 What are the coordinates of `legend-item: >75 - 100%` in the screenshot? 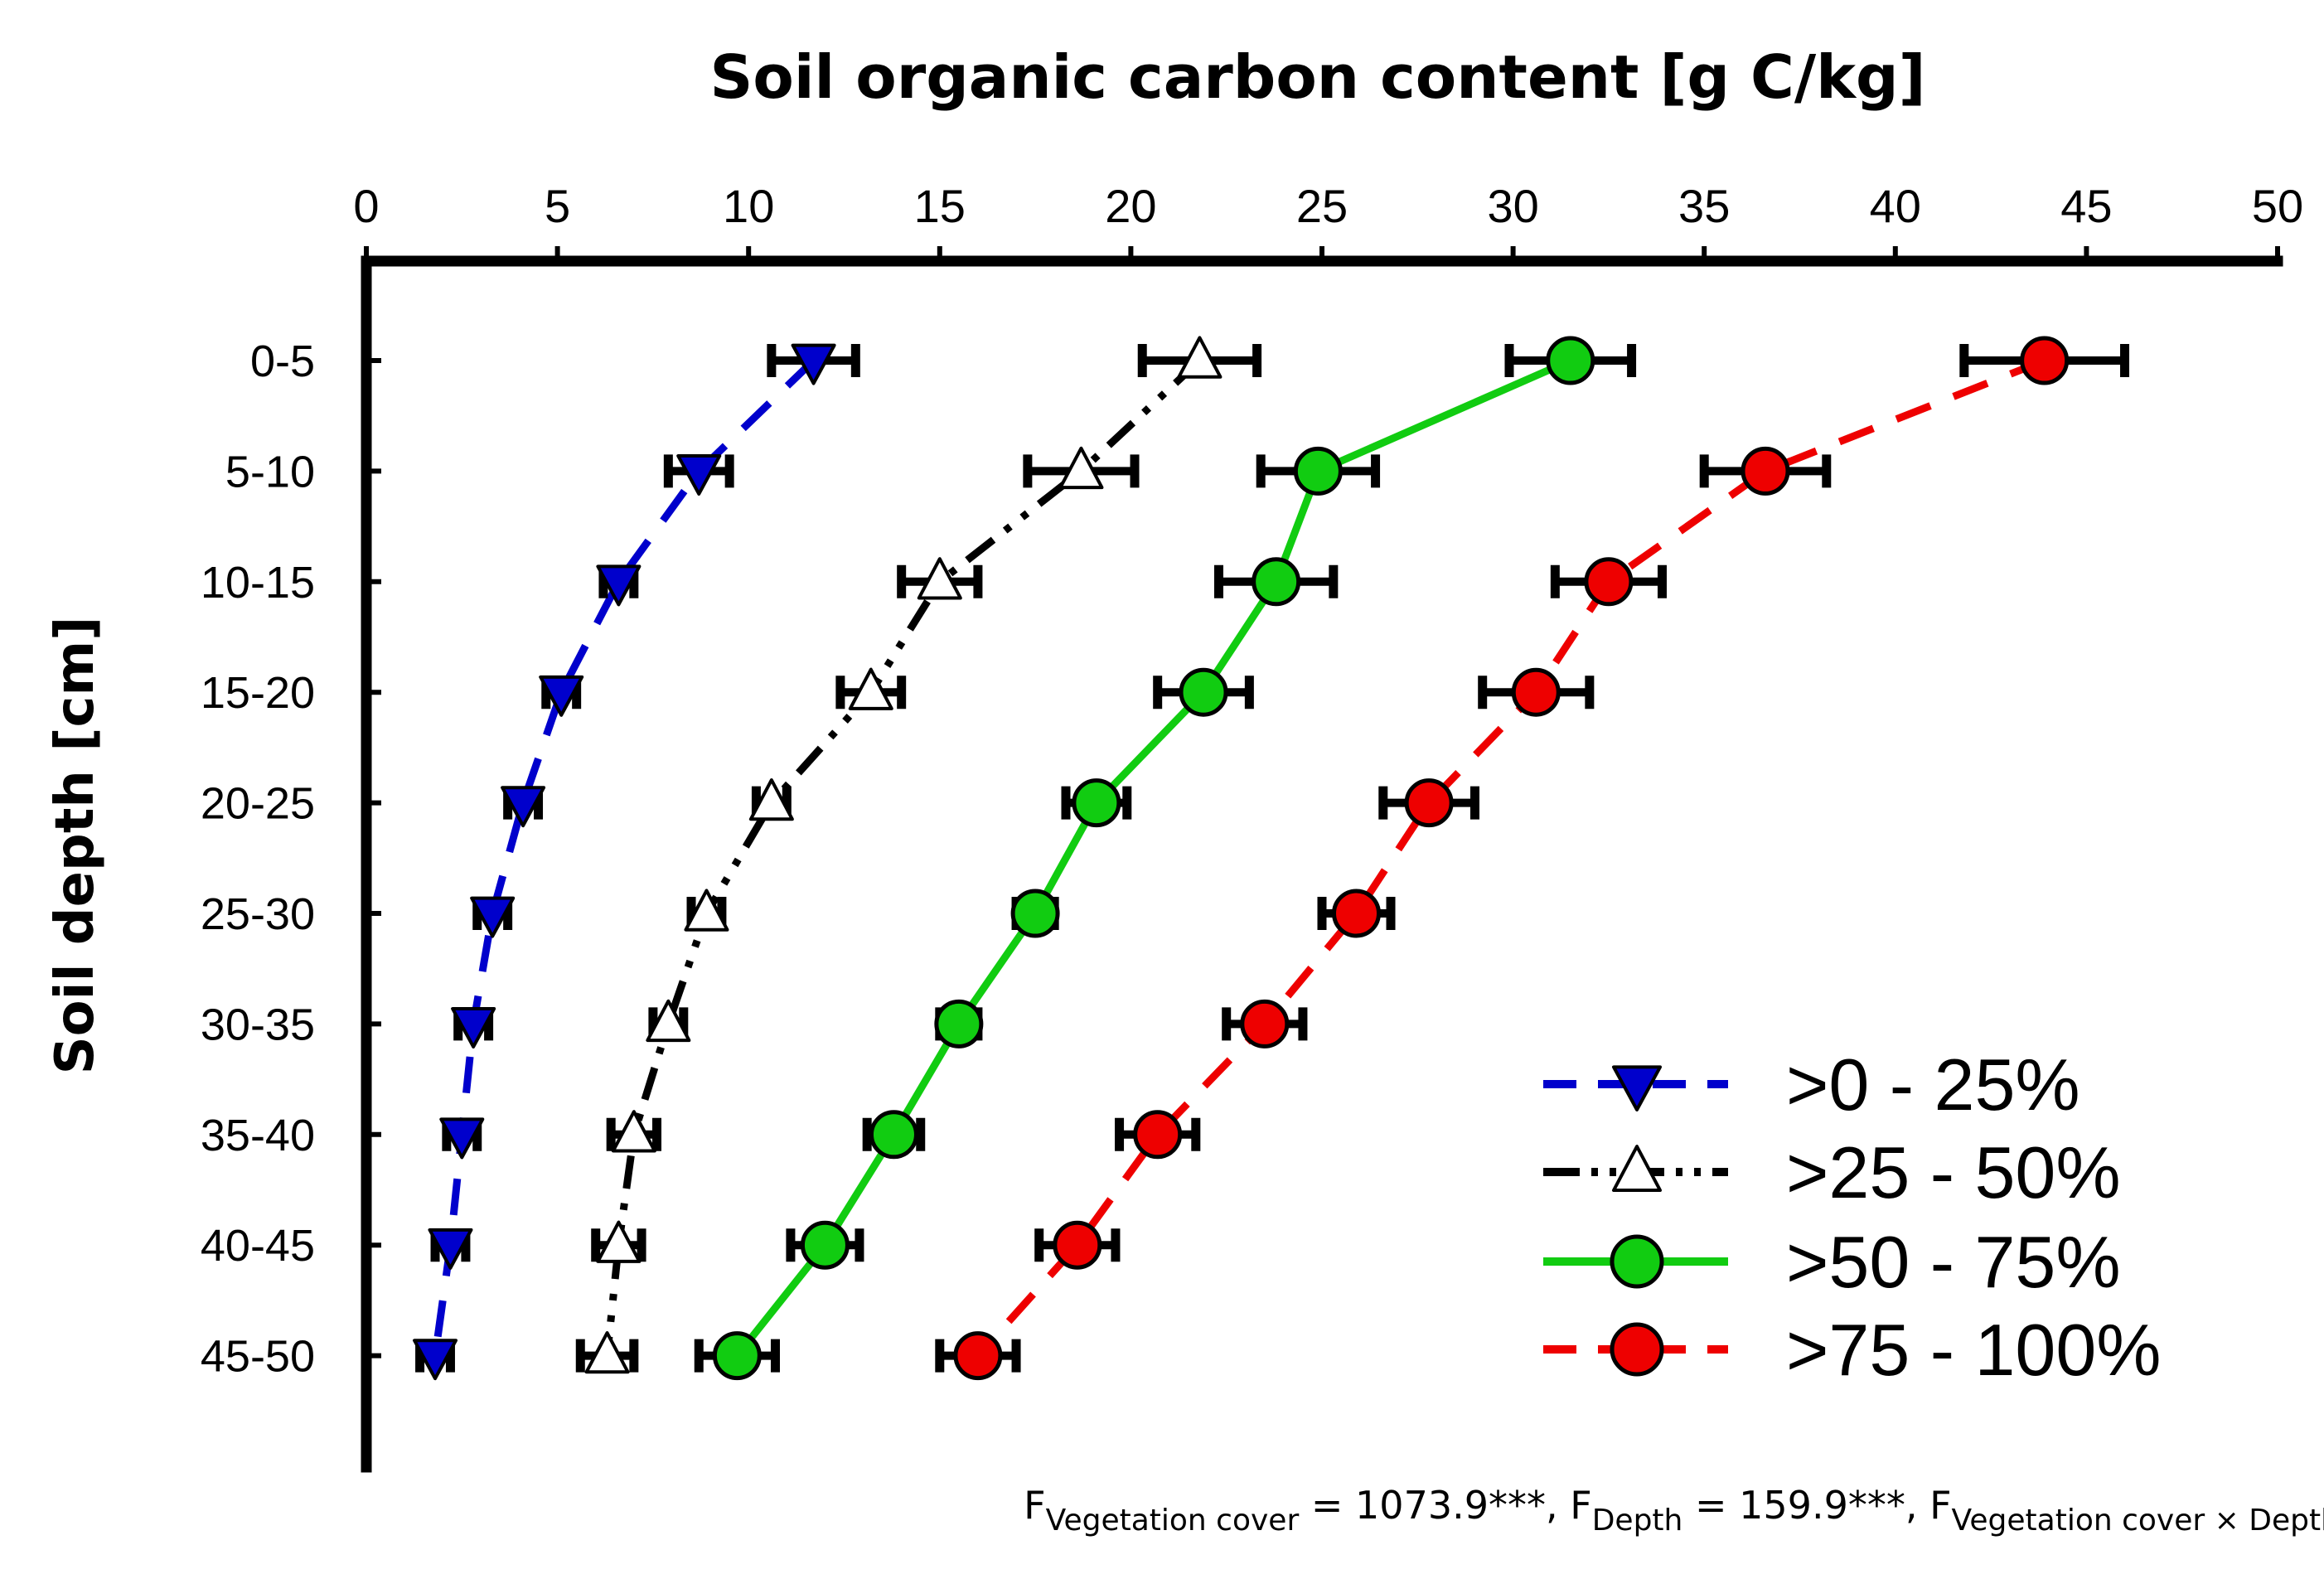 It's located at (1853, 1350).